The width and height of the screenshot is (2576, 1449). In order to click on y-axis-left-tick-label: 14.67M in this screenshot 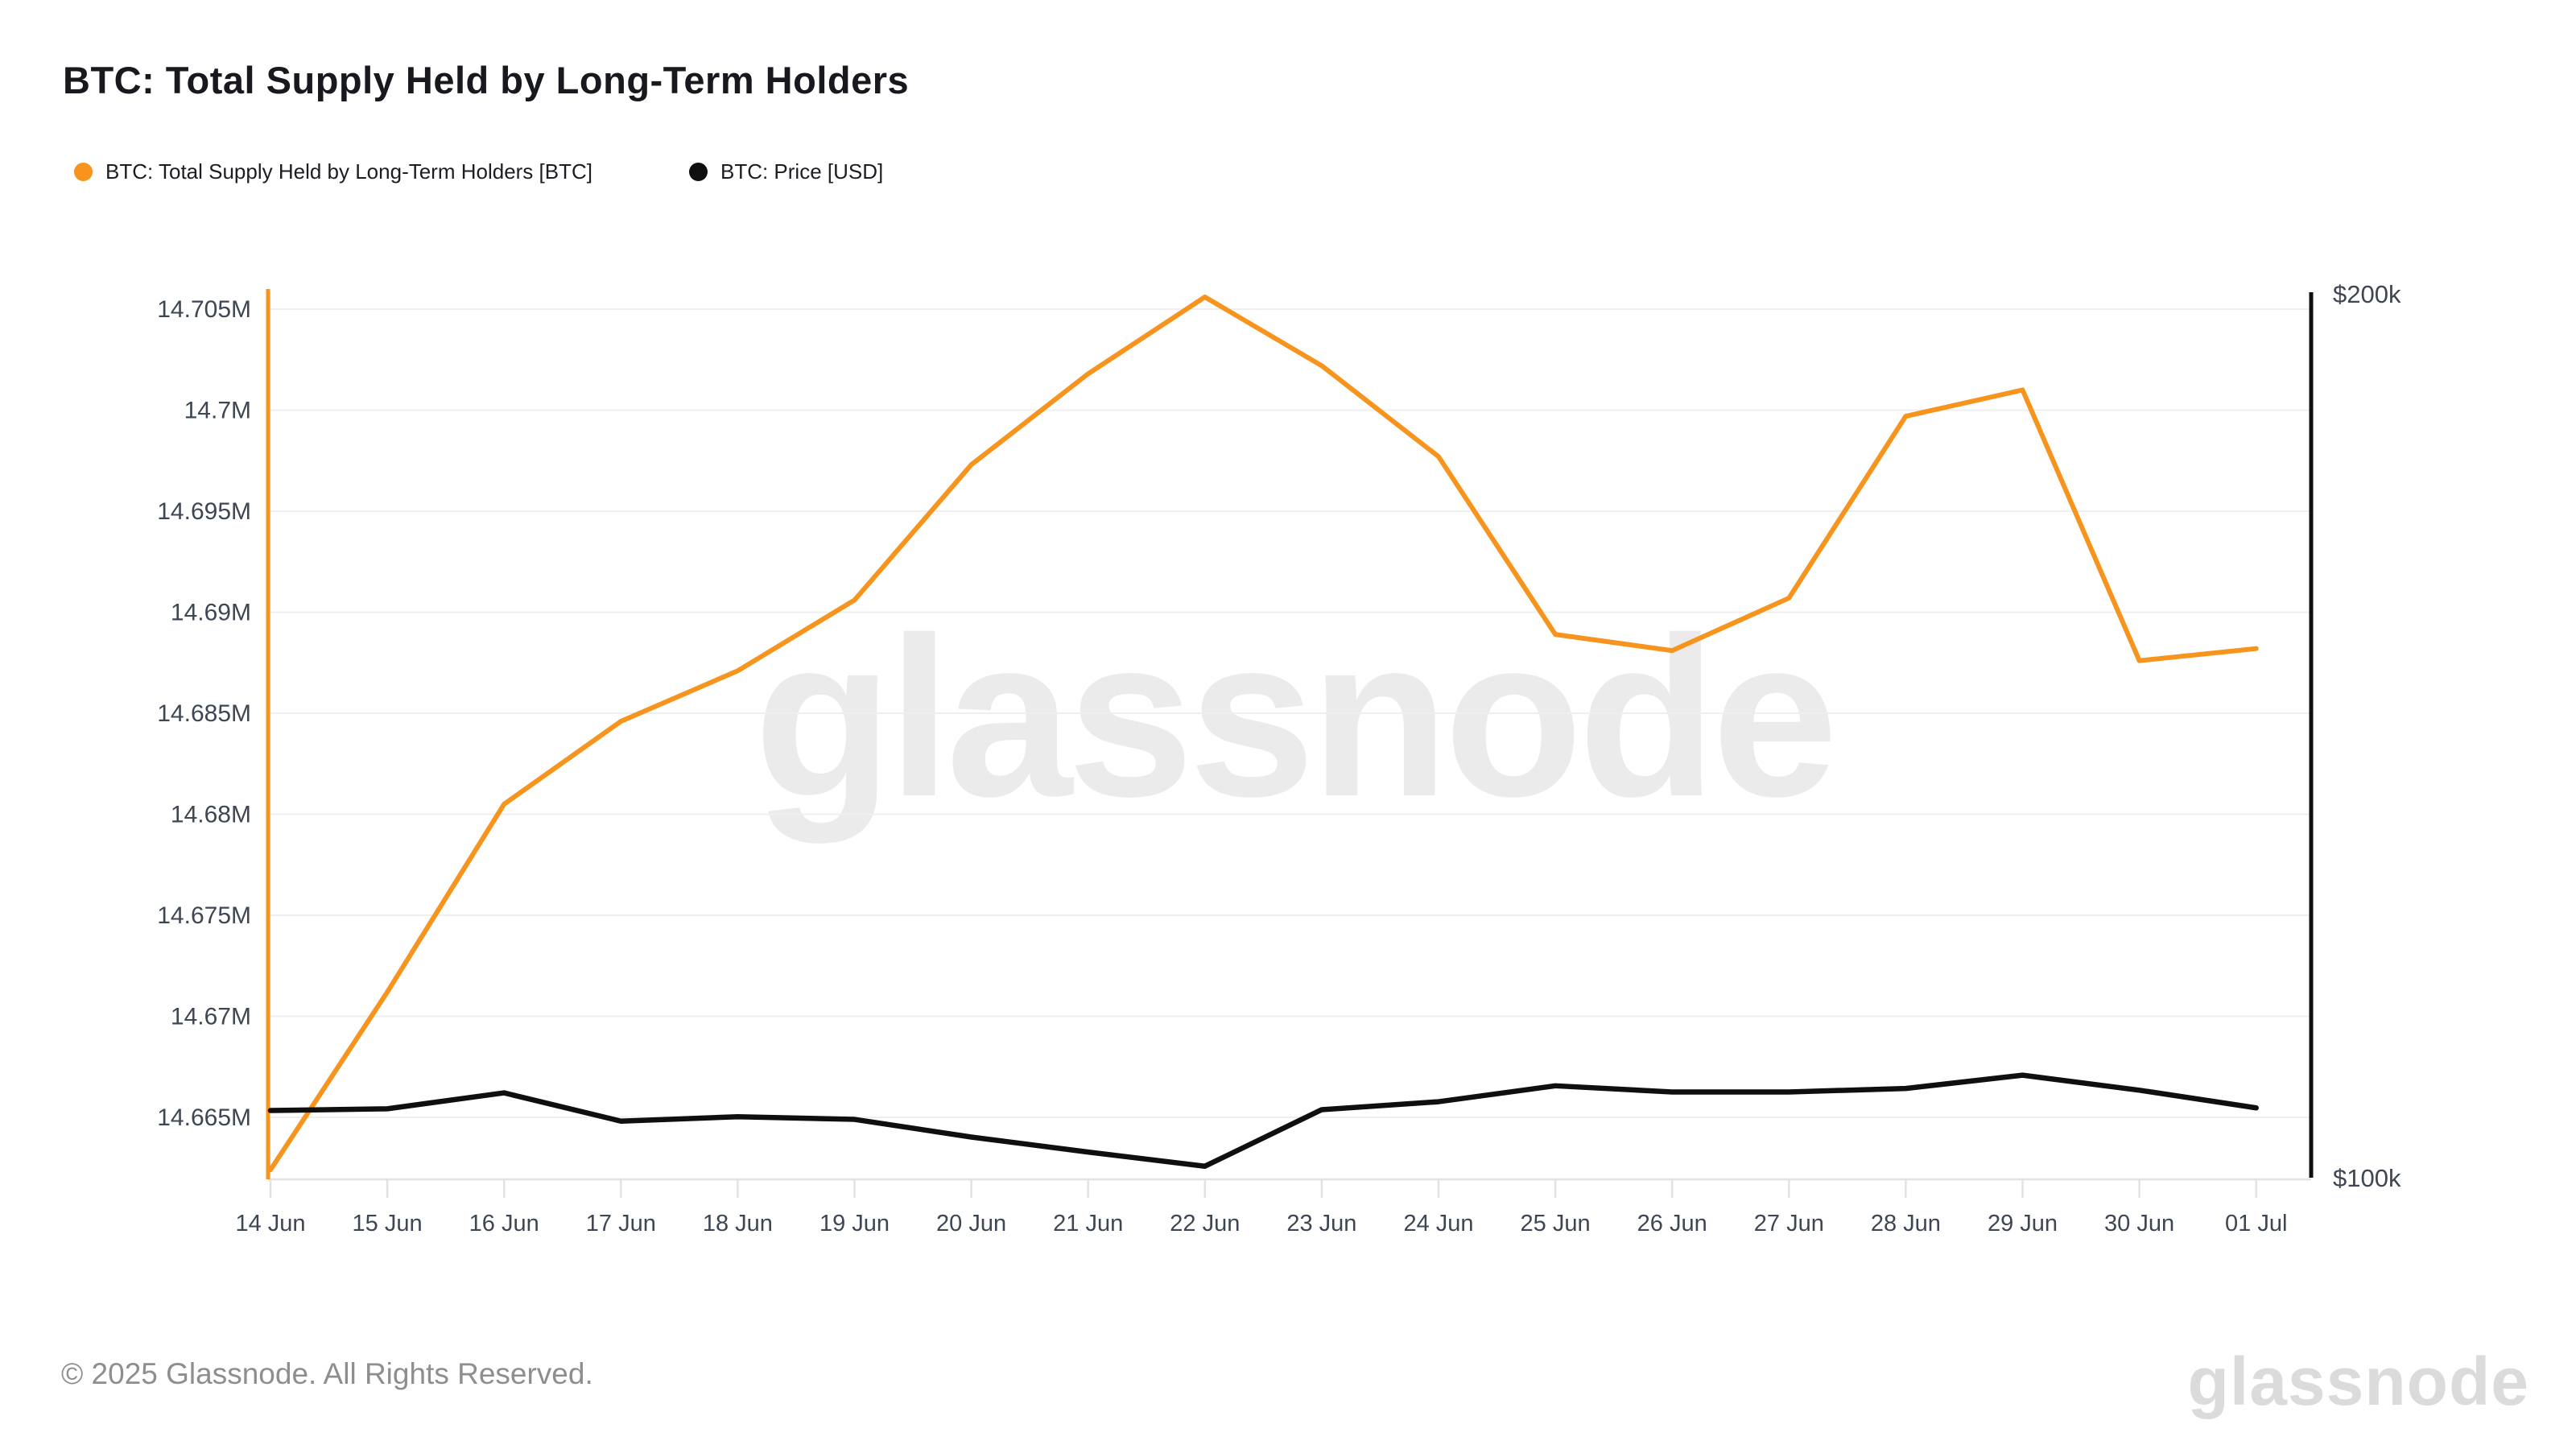, I will do `click(211, 1017)`.